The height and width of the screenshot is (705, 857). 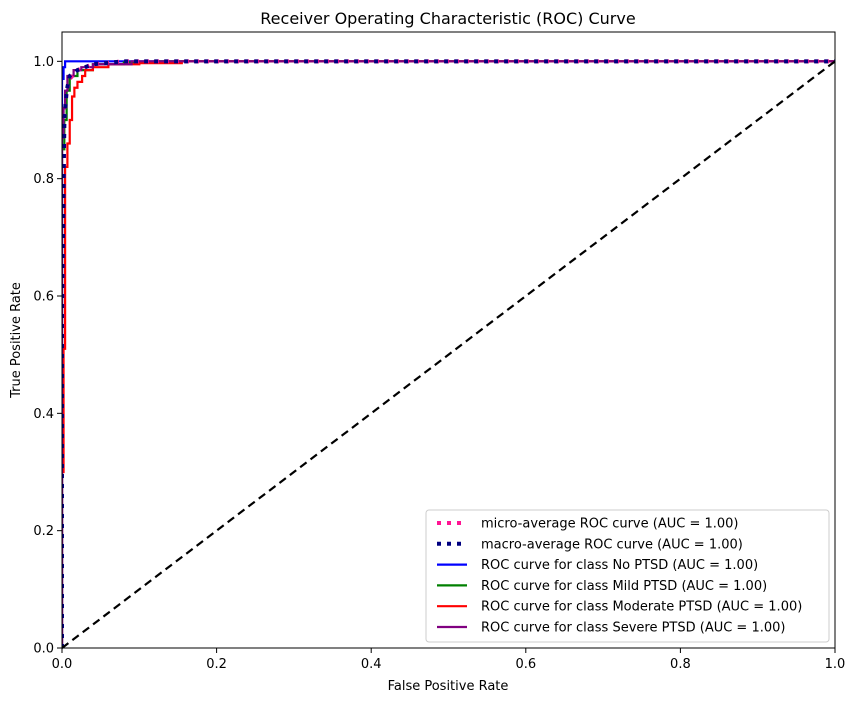 I want to click on x-tick-label: 0.4, so click(x=371, y=664).